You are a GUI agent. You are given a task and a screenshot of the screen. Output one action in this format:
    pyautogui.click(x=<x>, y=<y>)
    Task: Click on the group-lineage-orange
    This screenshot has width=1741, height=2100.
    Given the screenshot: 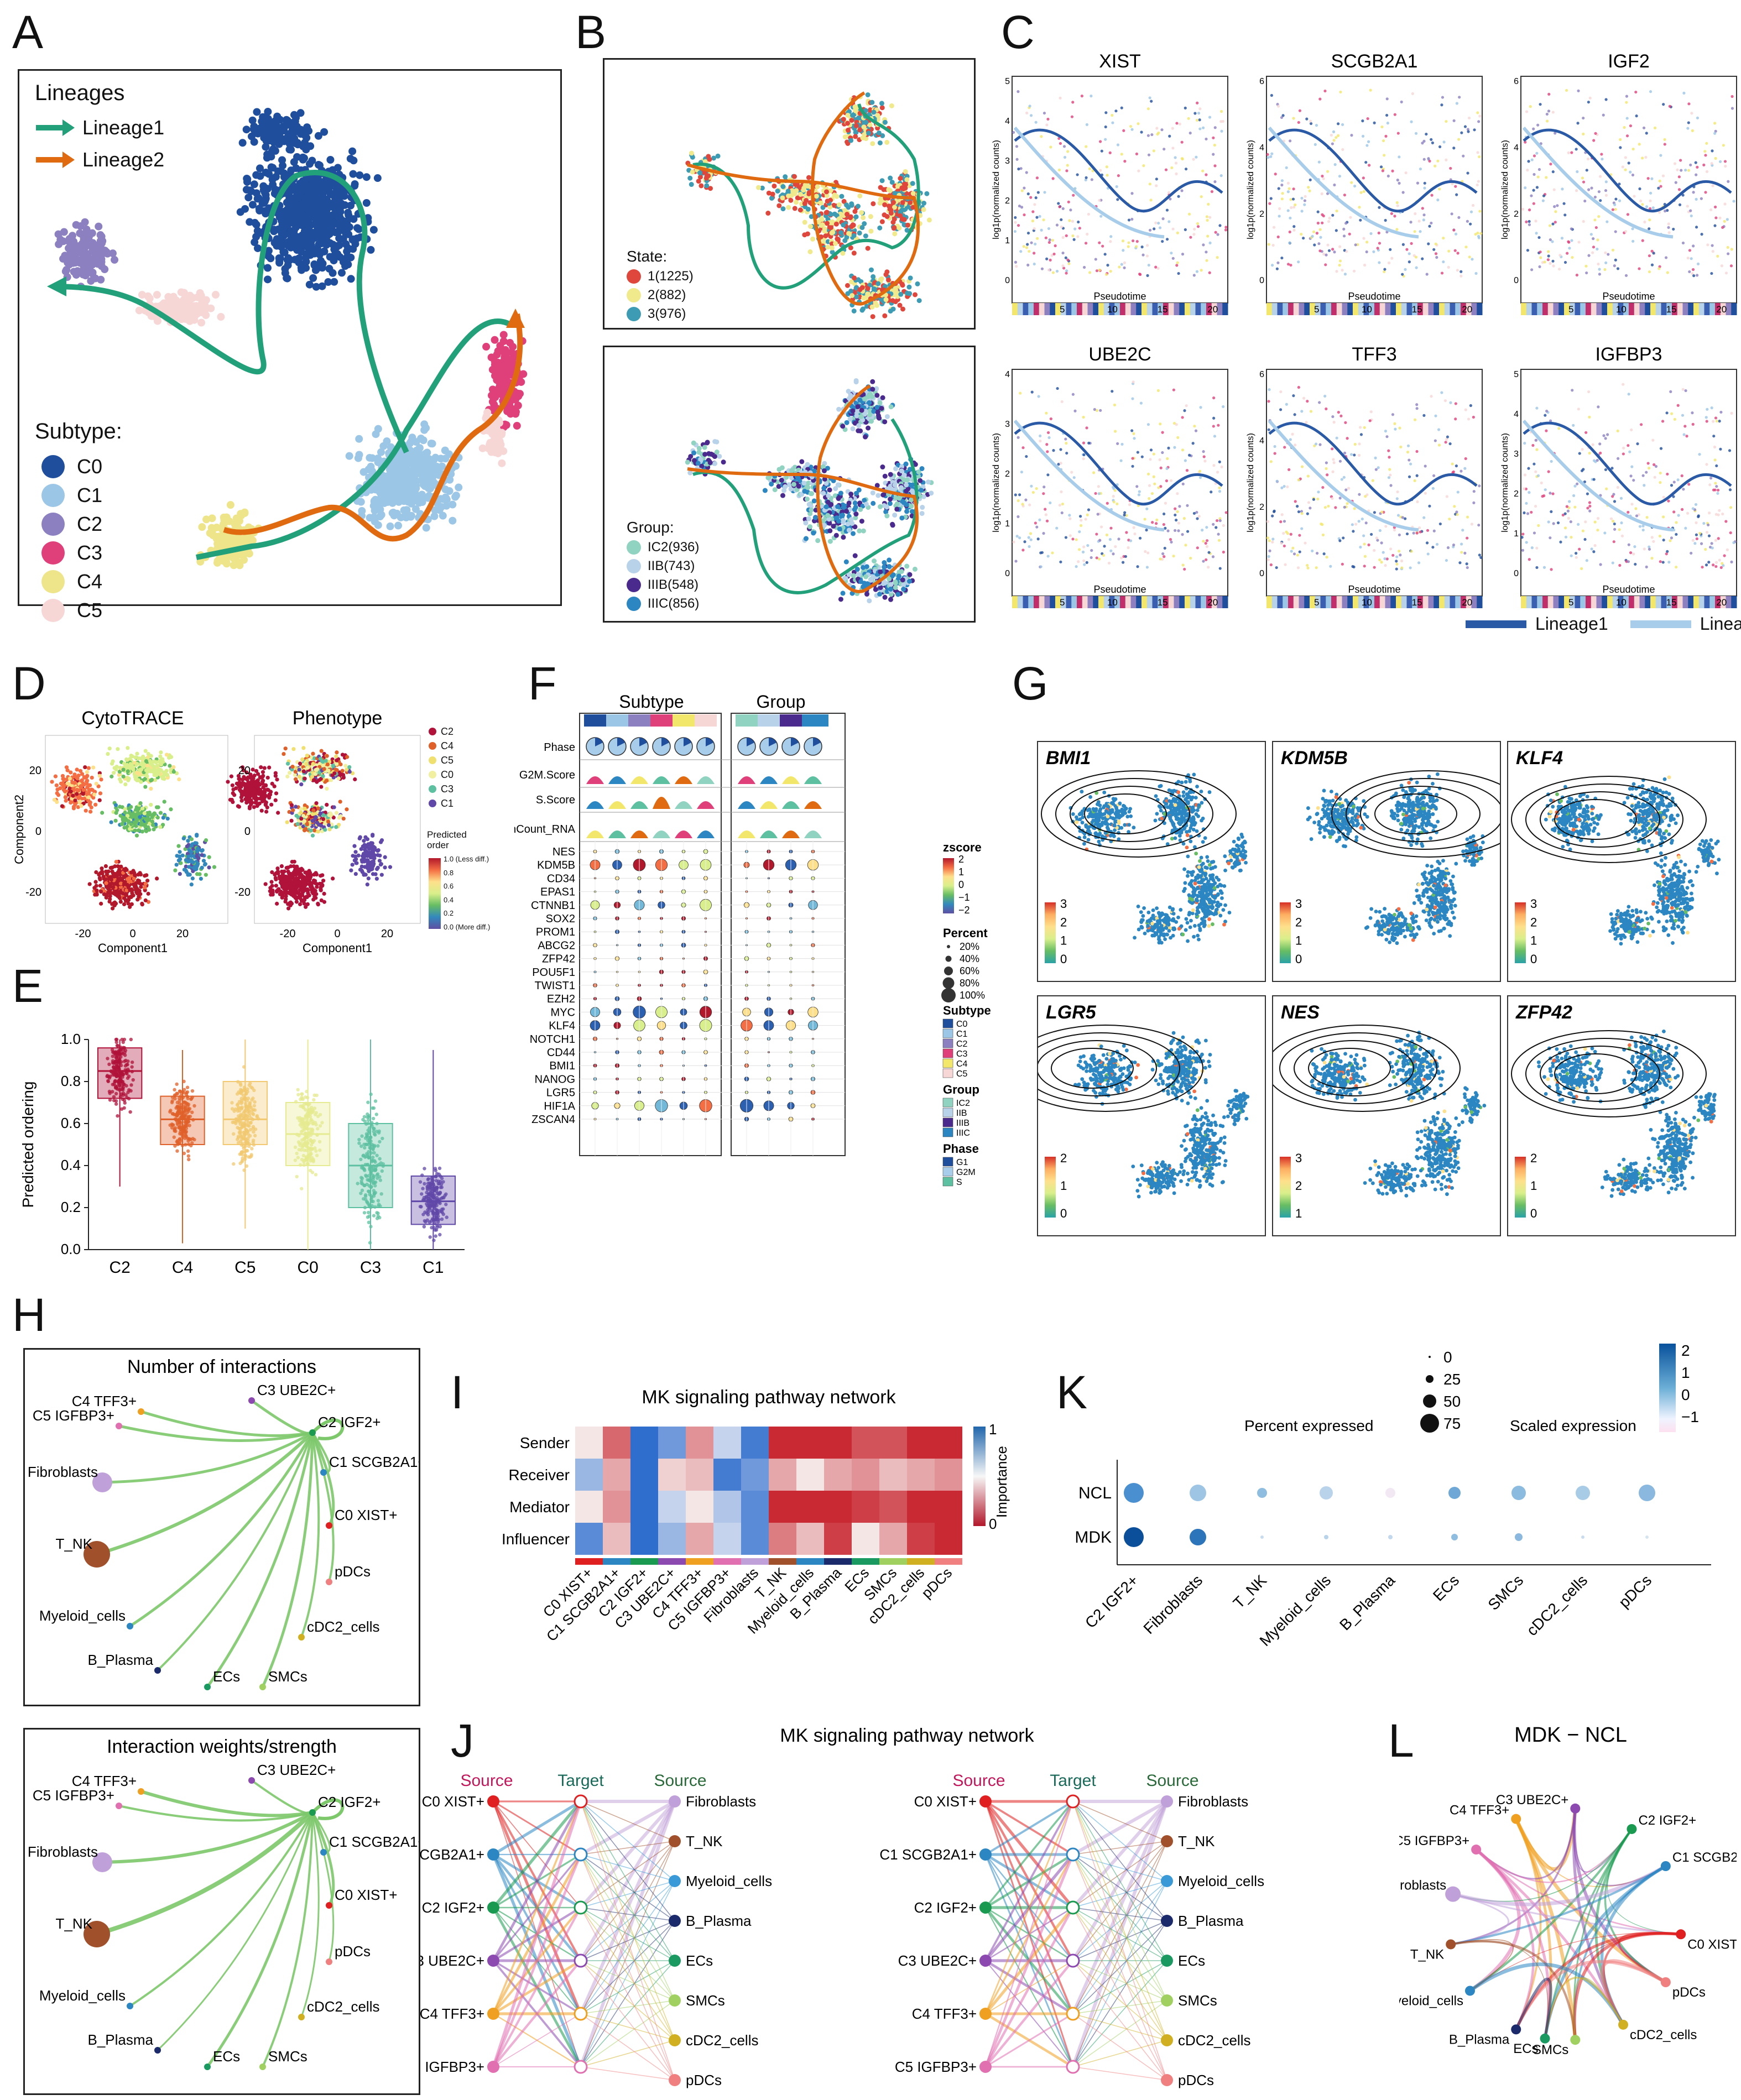 What is the action you would take?
    pyautogui.click(x=803, y=488)
    